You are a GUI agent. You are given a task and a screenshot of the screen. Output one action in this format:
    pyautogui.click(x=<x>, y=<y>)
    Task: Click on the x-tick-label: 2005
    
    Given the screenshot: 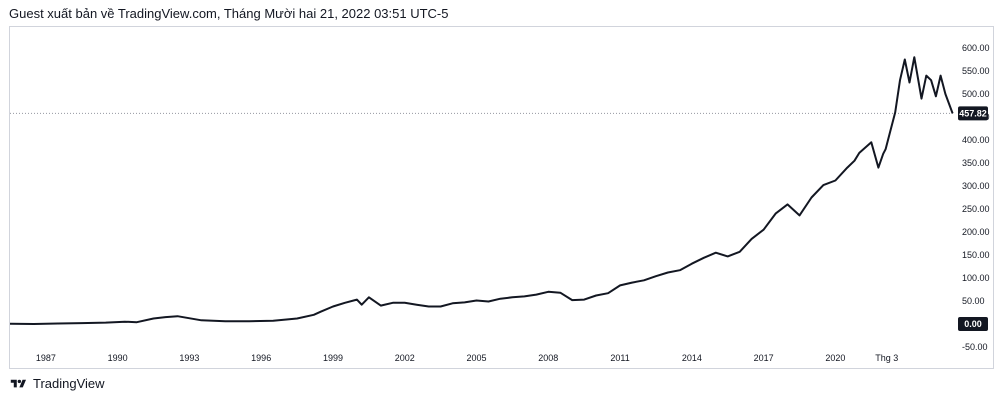 What is the action you would take?
    pyautogui.click(x=477, y=358)
    